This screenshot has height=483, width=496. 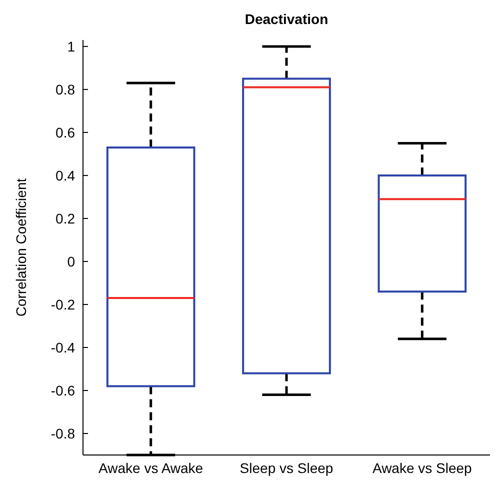 What do you see at coordinates (422, 468) in the screenshot?
I see `x-tick-label: Awake vs Sleep` at bounding box center [422, 468].